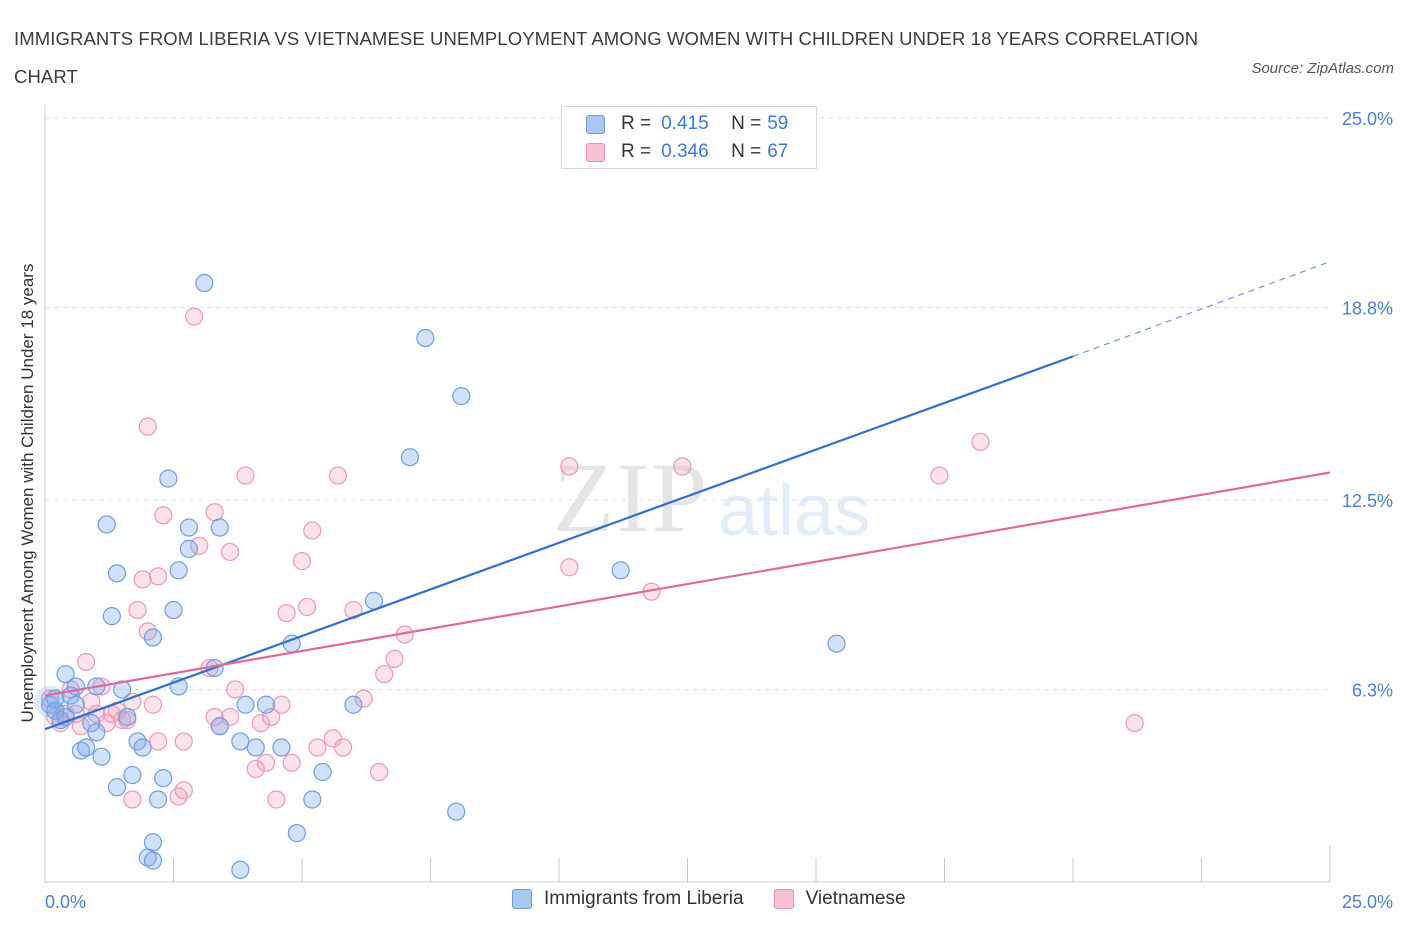  Describe the element at coordinates (778, 123) in the screenshot. I see `legend-n-value-liberia: 59` at that location.